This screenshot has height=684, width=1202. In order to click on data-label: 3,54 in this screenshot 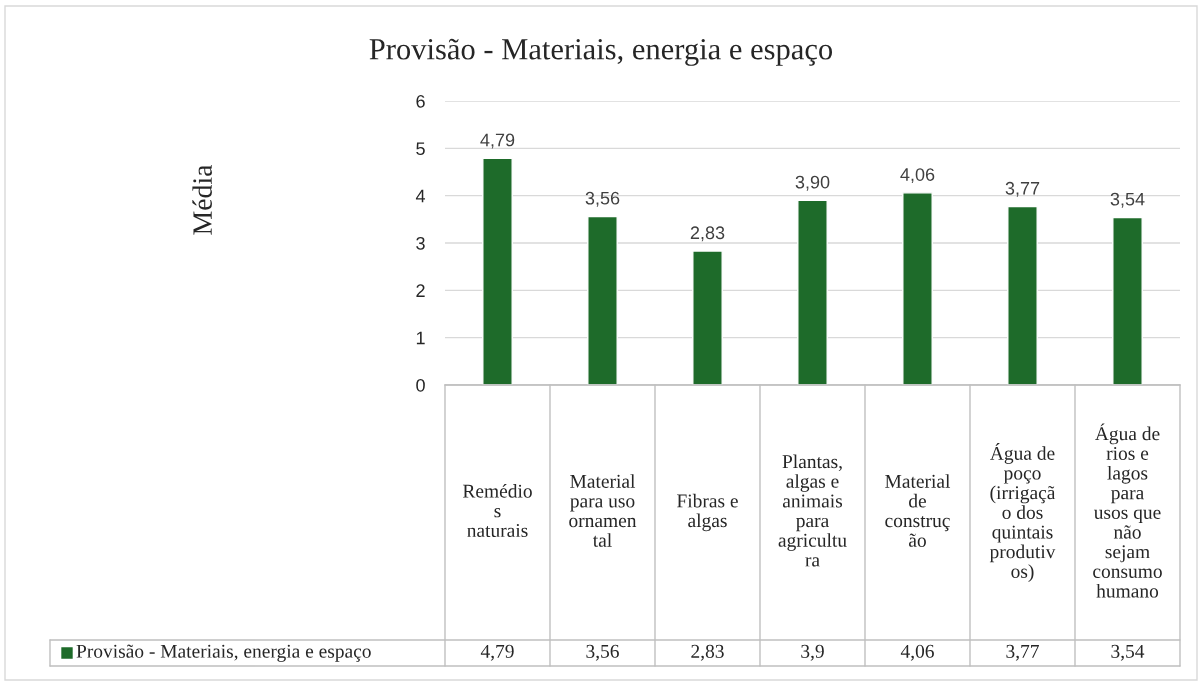, I will do `click(1127, 200)`.